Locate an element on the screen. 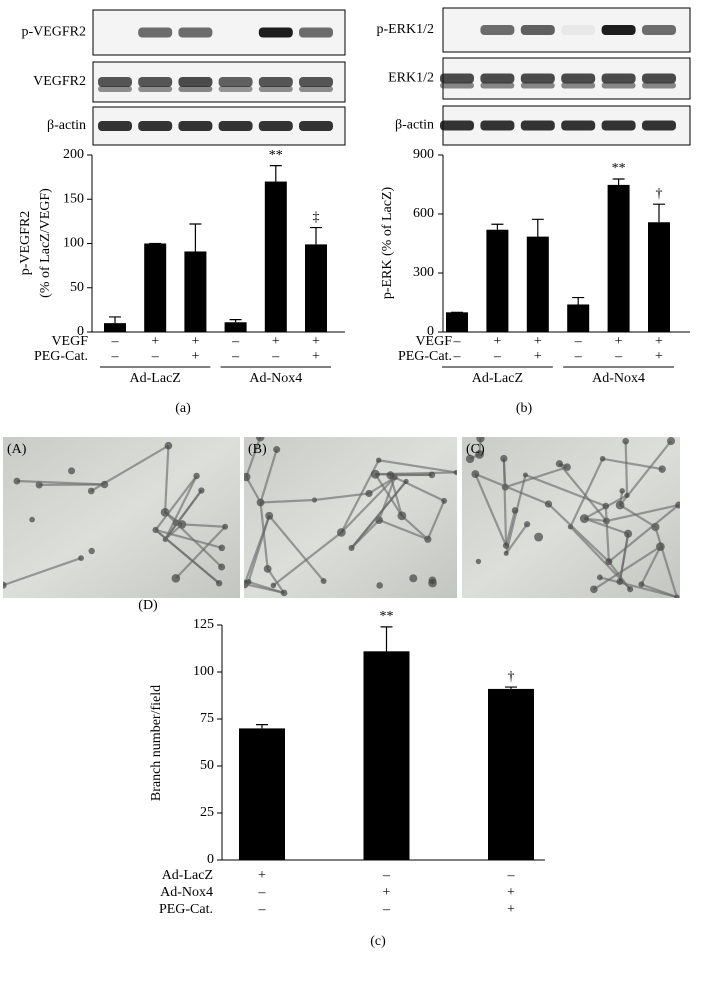  group-label: Ad-LacZ is located at coordinates (155, 378).